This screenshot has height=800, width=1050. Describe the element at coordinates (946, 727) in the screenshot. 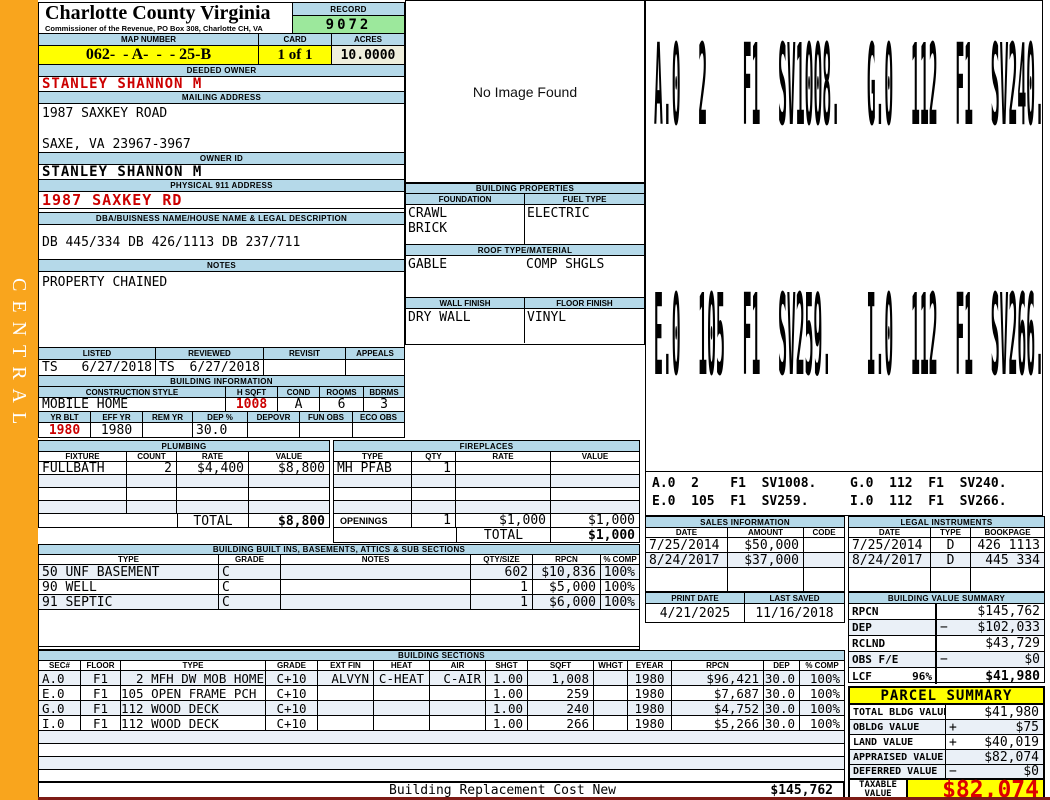

I see `summary-row: OBLDG VALUE + $75` at that location.